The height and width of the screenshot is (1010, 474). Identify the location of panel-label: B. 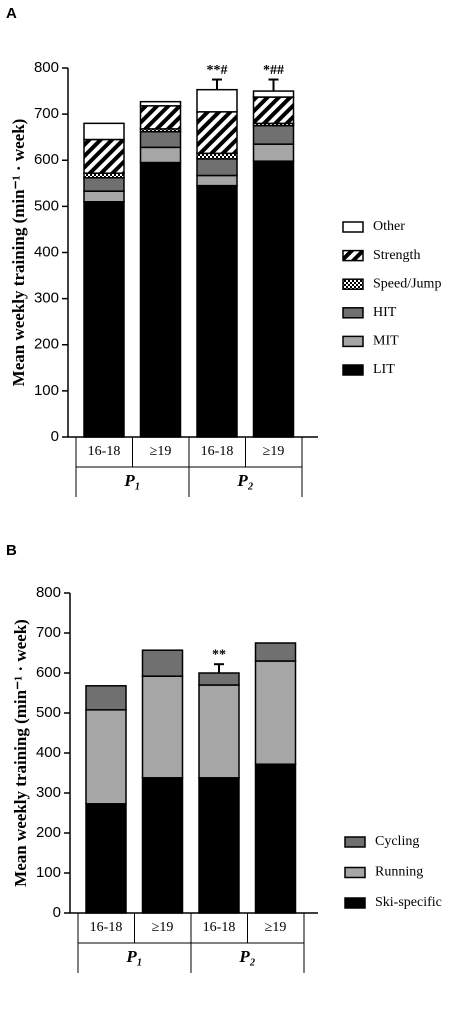
(11, 550).